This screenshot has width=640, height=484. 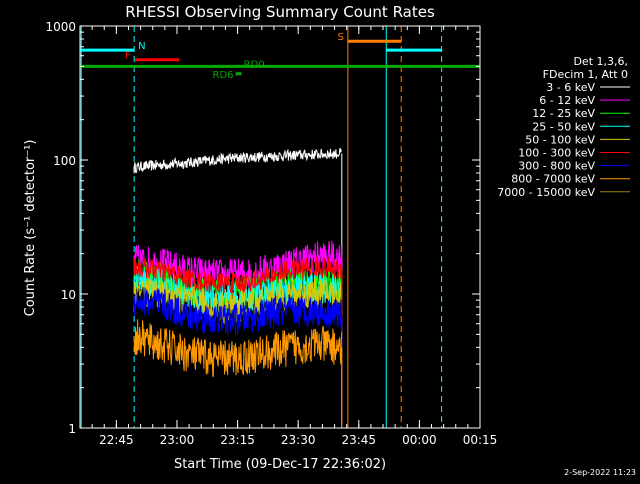 What do you see at coordinates (116, 440) in the screenshot?
I see `x-tick-label: 22:45` at bounding box center [116, 440].